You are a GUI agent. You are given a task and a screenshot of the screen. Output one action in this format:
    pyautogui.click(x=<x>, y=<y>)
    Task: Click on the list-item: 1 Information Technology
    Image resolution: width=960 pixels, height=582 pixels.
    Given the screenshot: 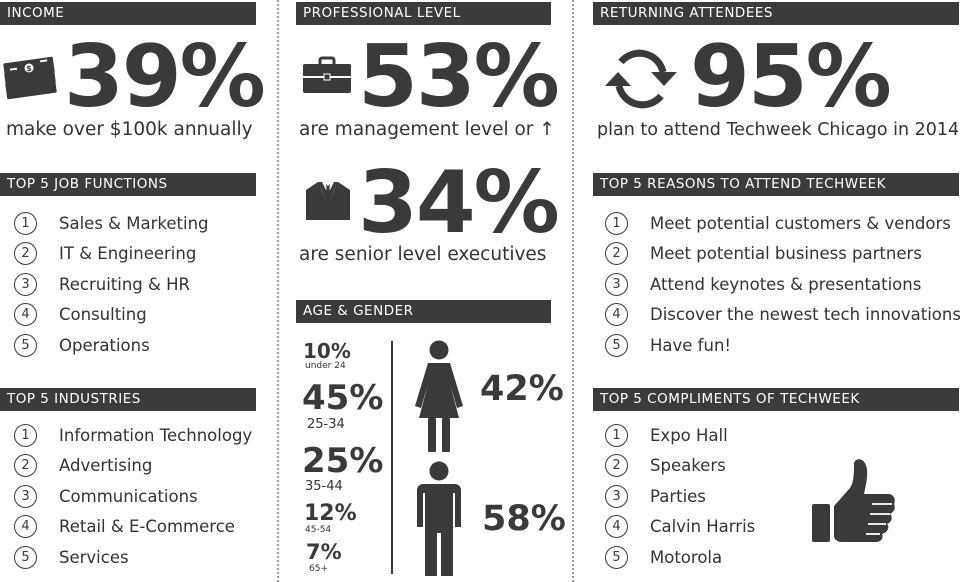 What is the action you would take?
    pyautogui.click(x=133, y=435)
    